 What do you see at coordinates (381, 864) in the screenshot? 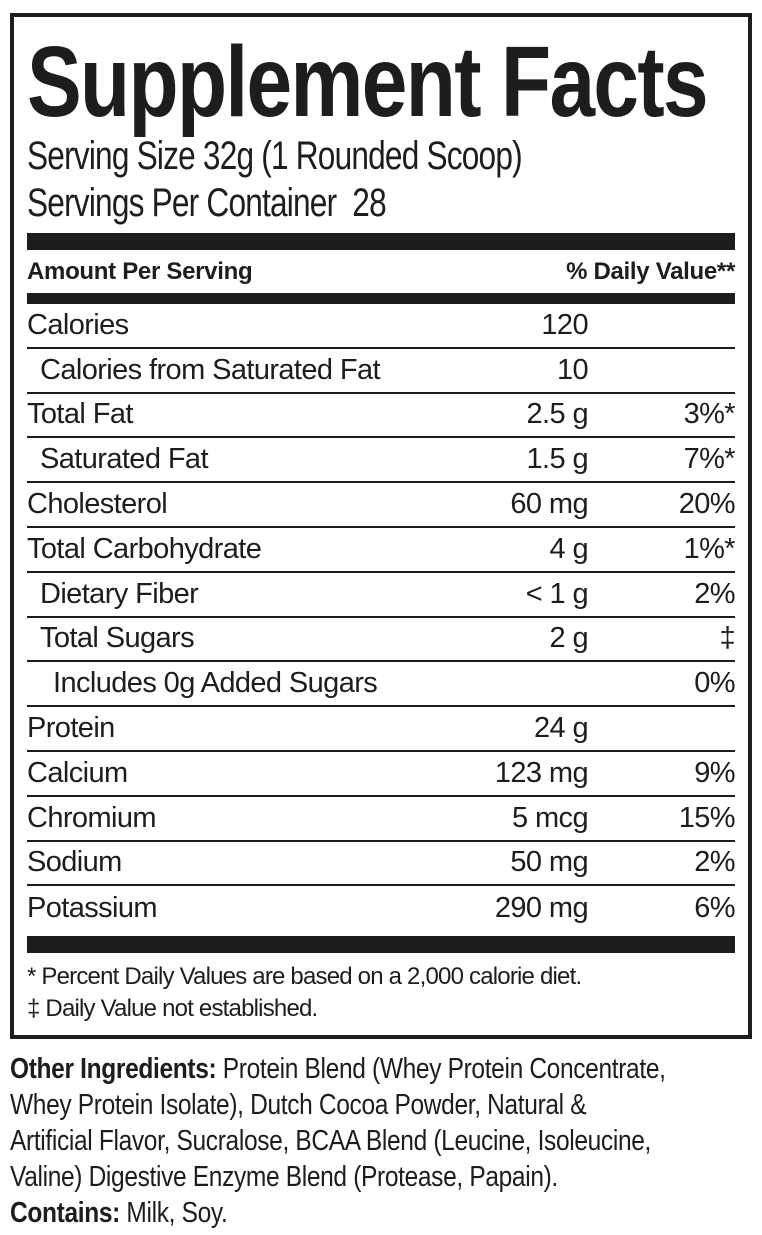
I see `table-row-sodium: Sodium 50 mg 2%` at bounding box center [381, 864].